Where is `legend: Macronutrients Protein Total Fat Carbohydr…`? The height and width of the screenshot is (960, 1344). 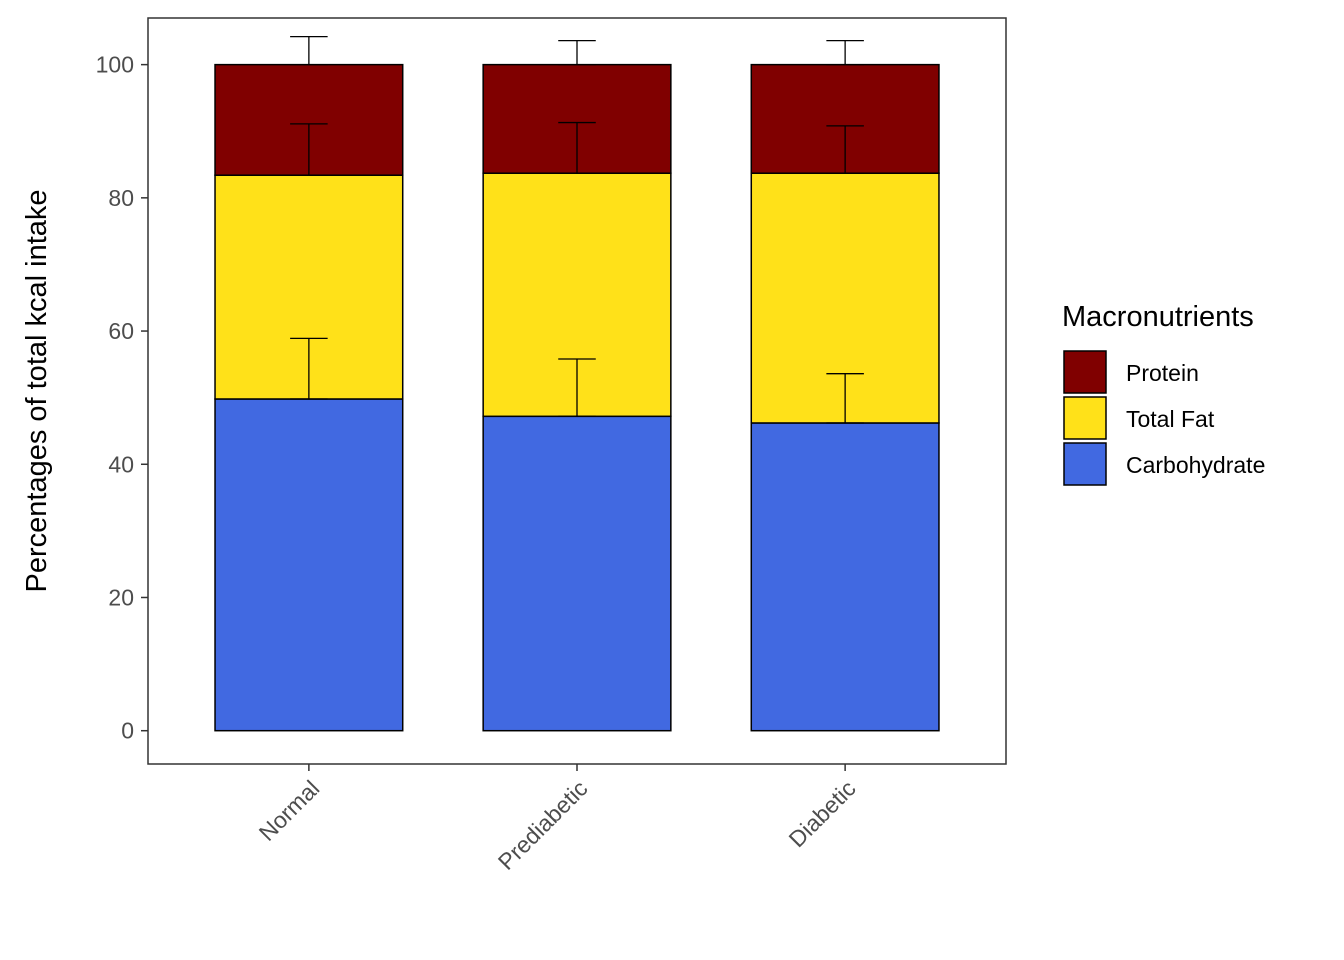 legend: Macronutrients Protein Total Fat Carbohydr… is located at coordinates (1163, 393).